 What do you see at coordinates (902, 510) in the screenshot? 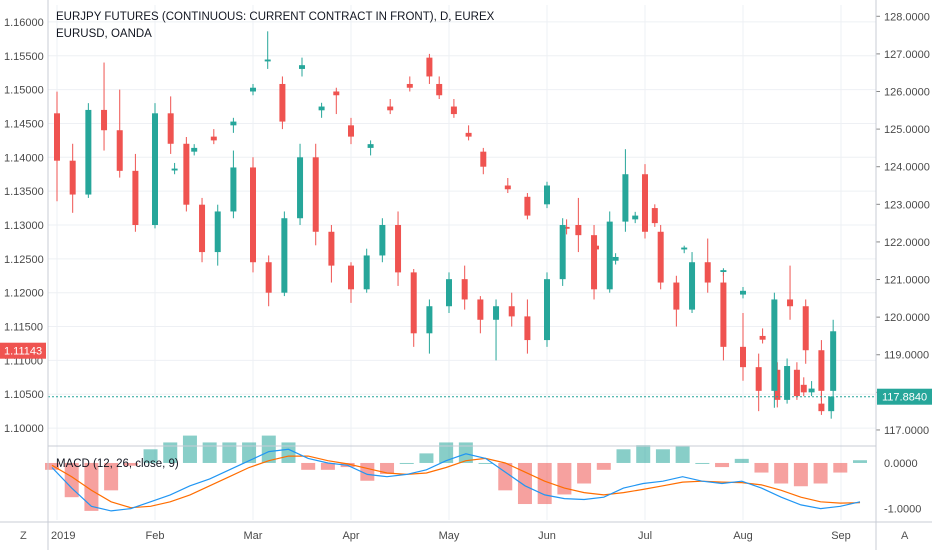
I see `macd-tick-label: -1.0000` at bounding box center [902, 510].